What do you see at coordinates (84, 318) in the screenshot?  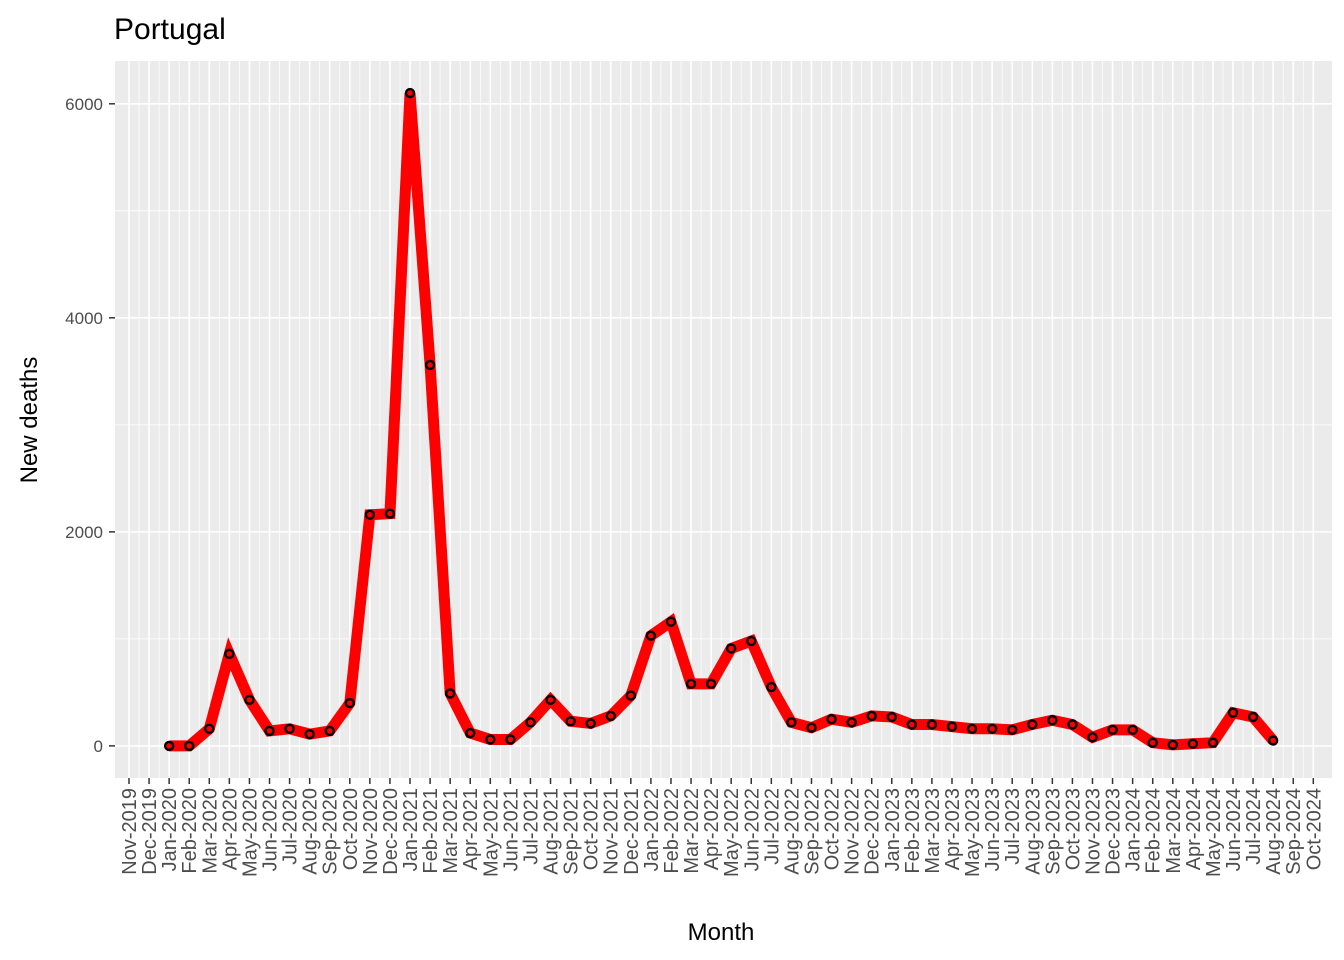 I see `y-tick-label: 4000` at bounding box center [84, 318].